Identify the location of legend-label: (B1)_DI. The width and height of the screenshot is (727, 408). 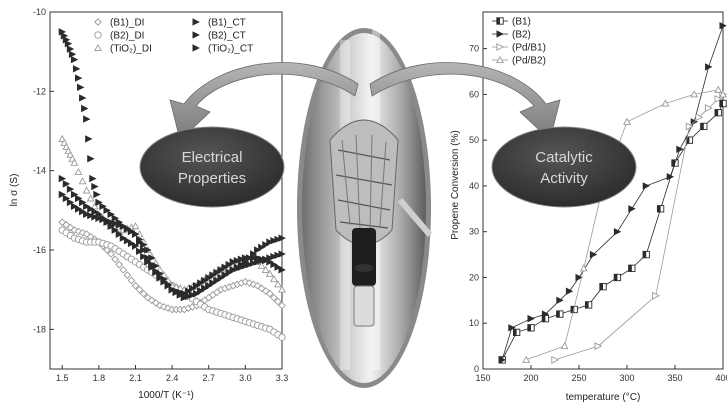
(127, 23).